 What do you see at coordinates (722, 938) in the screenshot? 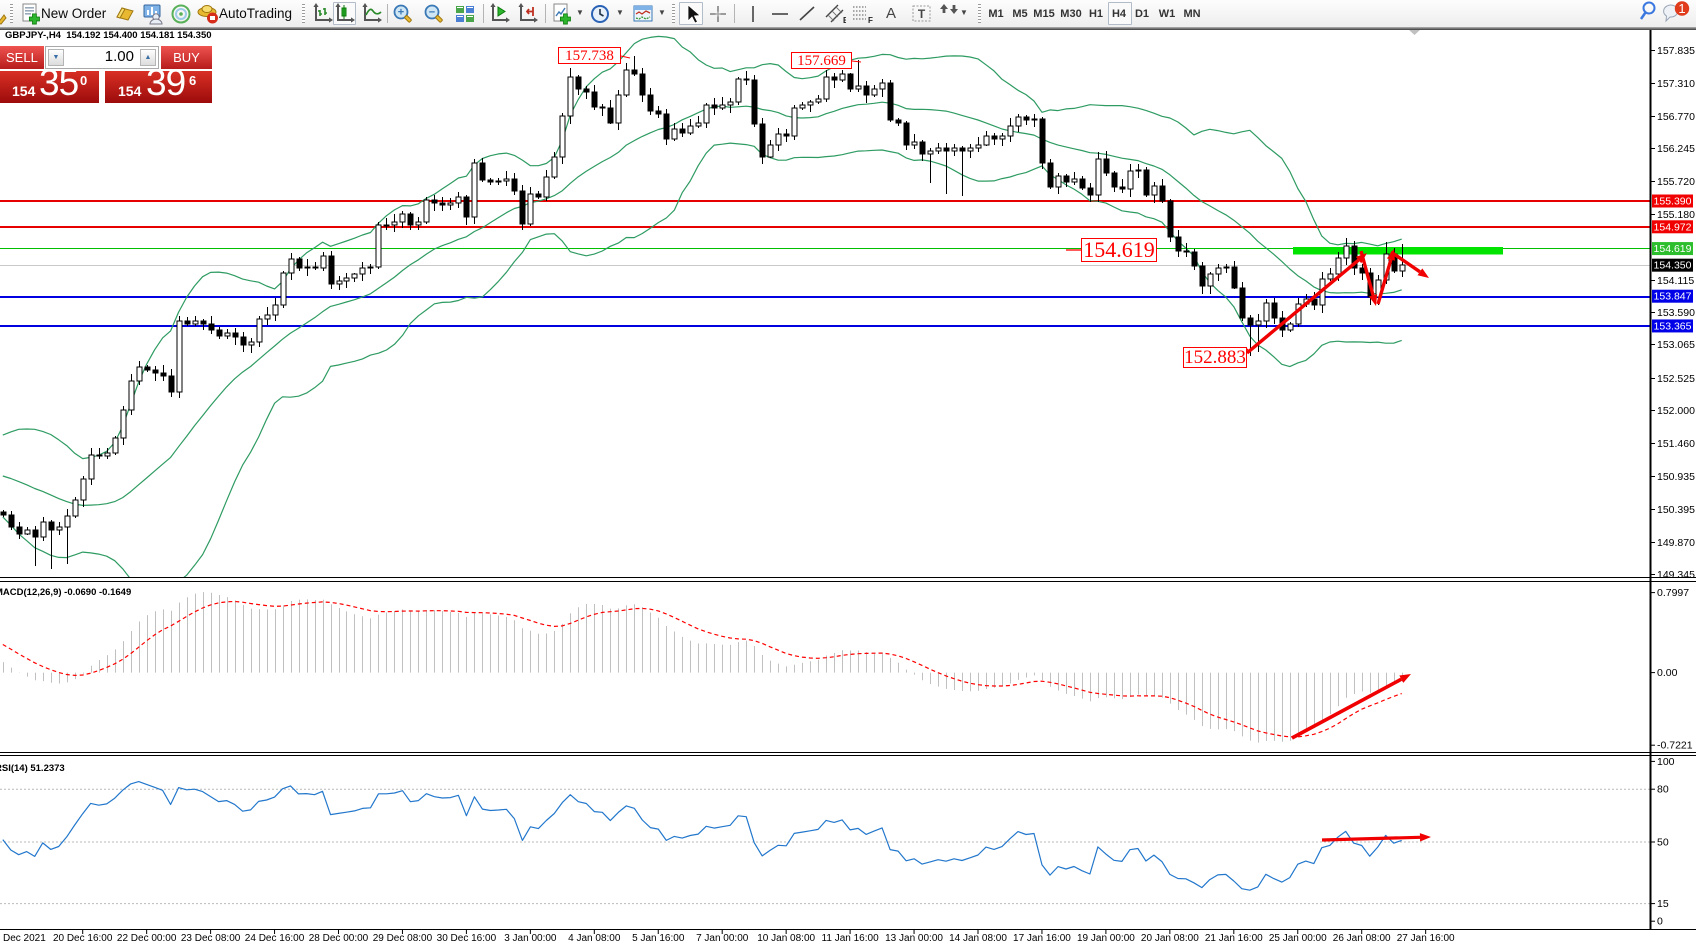
I see `svg-text: 7 Jan 00:00` at bounding box center [722, 938].